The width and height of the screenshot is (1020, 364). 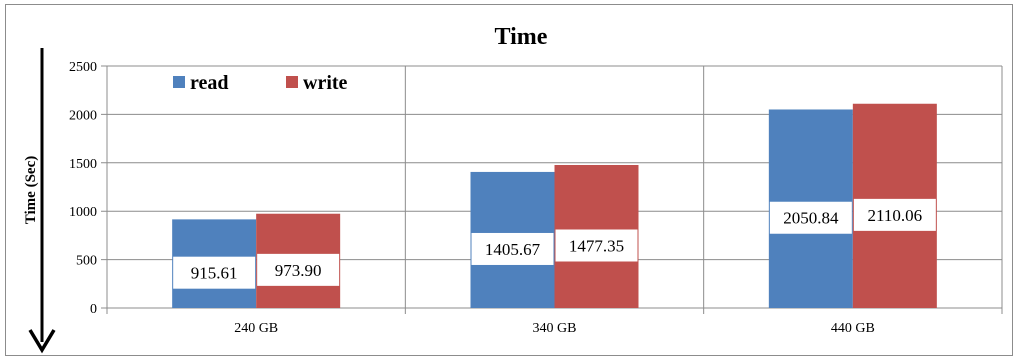 What do you see at coordinates (93, 309) in the screenshot?
I see `y-tick-label: 0` at bounding box center [93, 309].